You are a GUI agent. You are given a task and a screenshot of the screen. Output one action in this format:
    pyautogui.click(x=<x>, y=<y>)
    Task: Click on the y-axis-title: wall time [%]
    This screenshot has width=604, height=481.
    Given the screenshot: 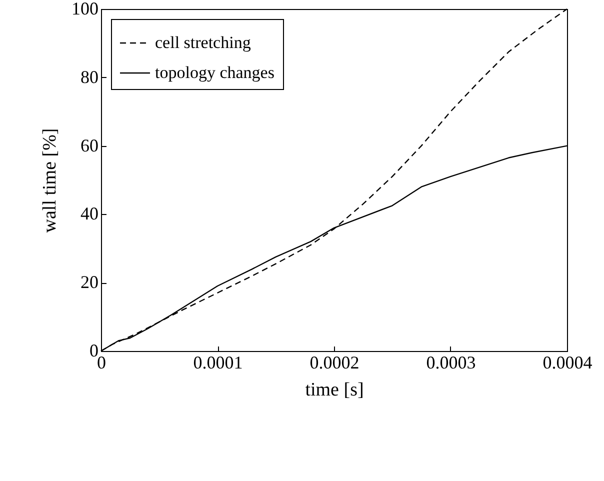 What is the action you would take?
    pyautogui.click(x=50, y=180)
    